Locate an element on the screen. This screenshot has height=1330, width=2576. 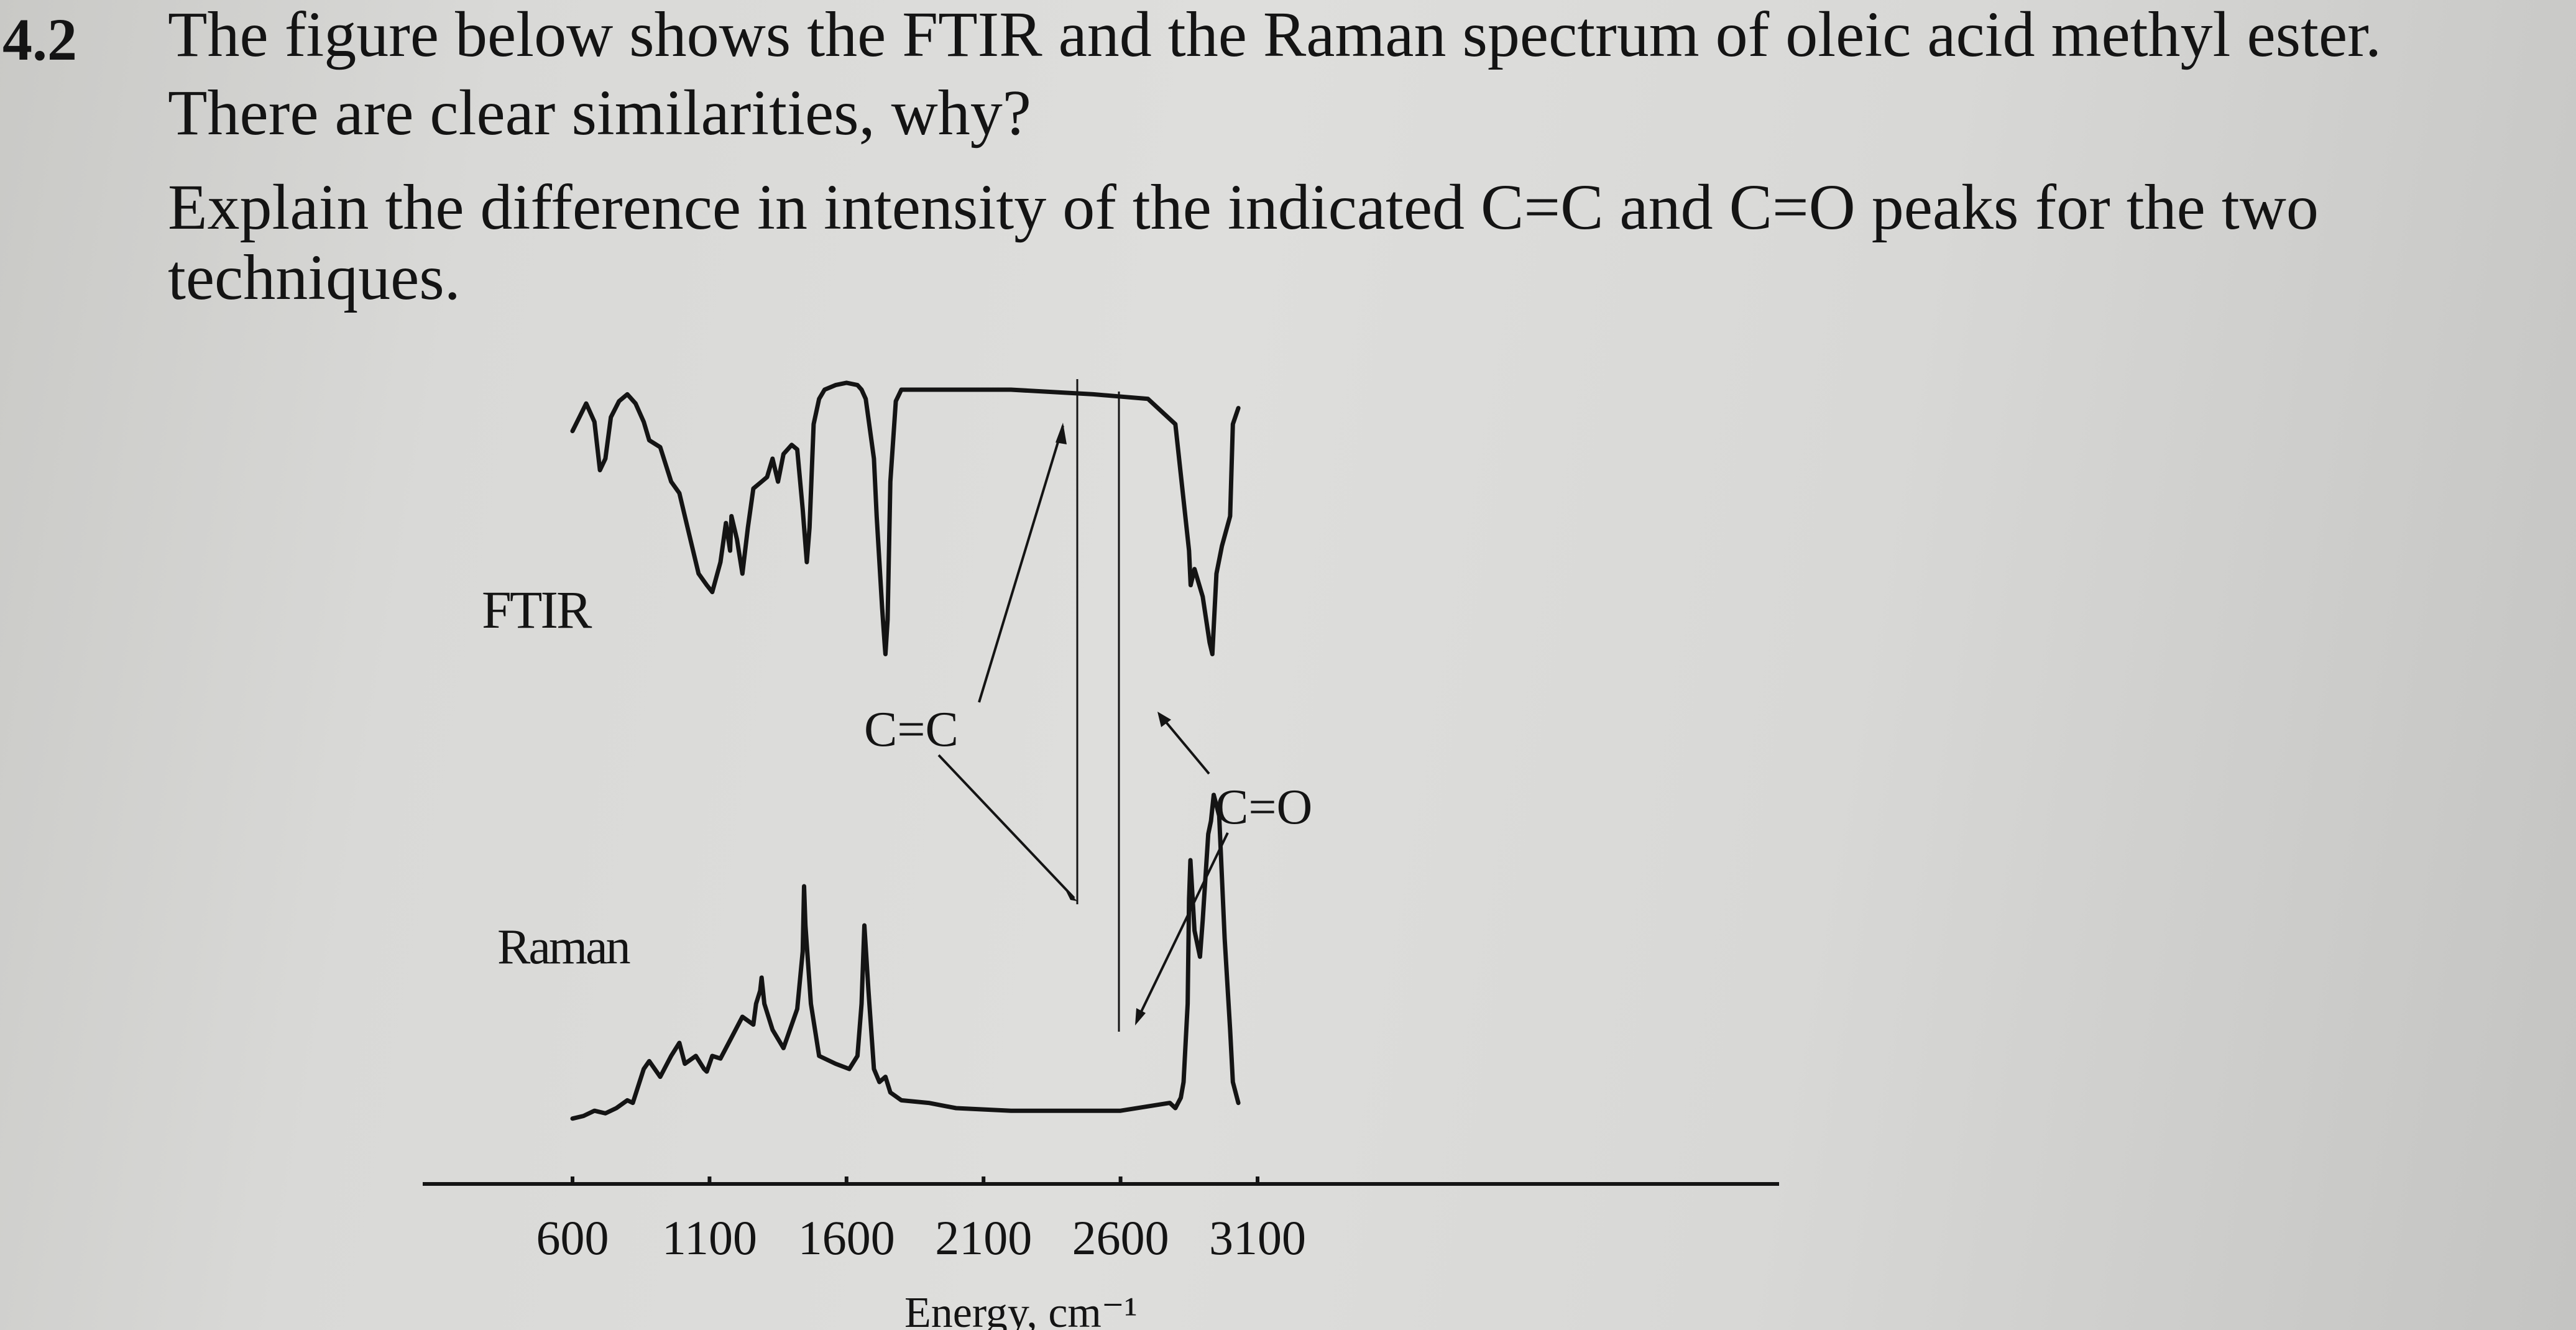
question-number: 4.2 is located at coordinates (39, 39).